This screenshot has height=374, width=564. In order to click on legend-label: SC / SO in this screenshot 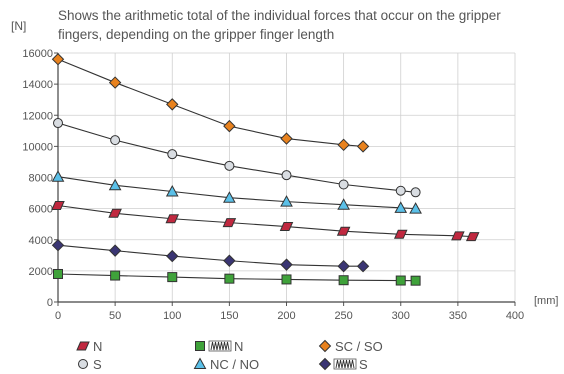, I will do `click(359, 346)`.